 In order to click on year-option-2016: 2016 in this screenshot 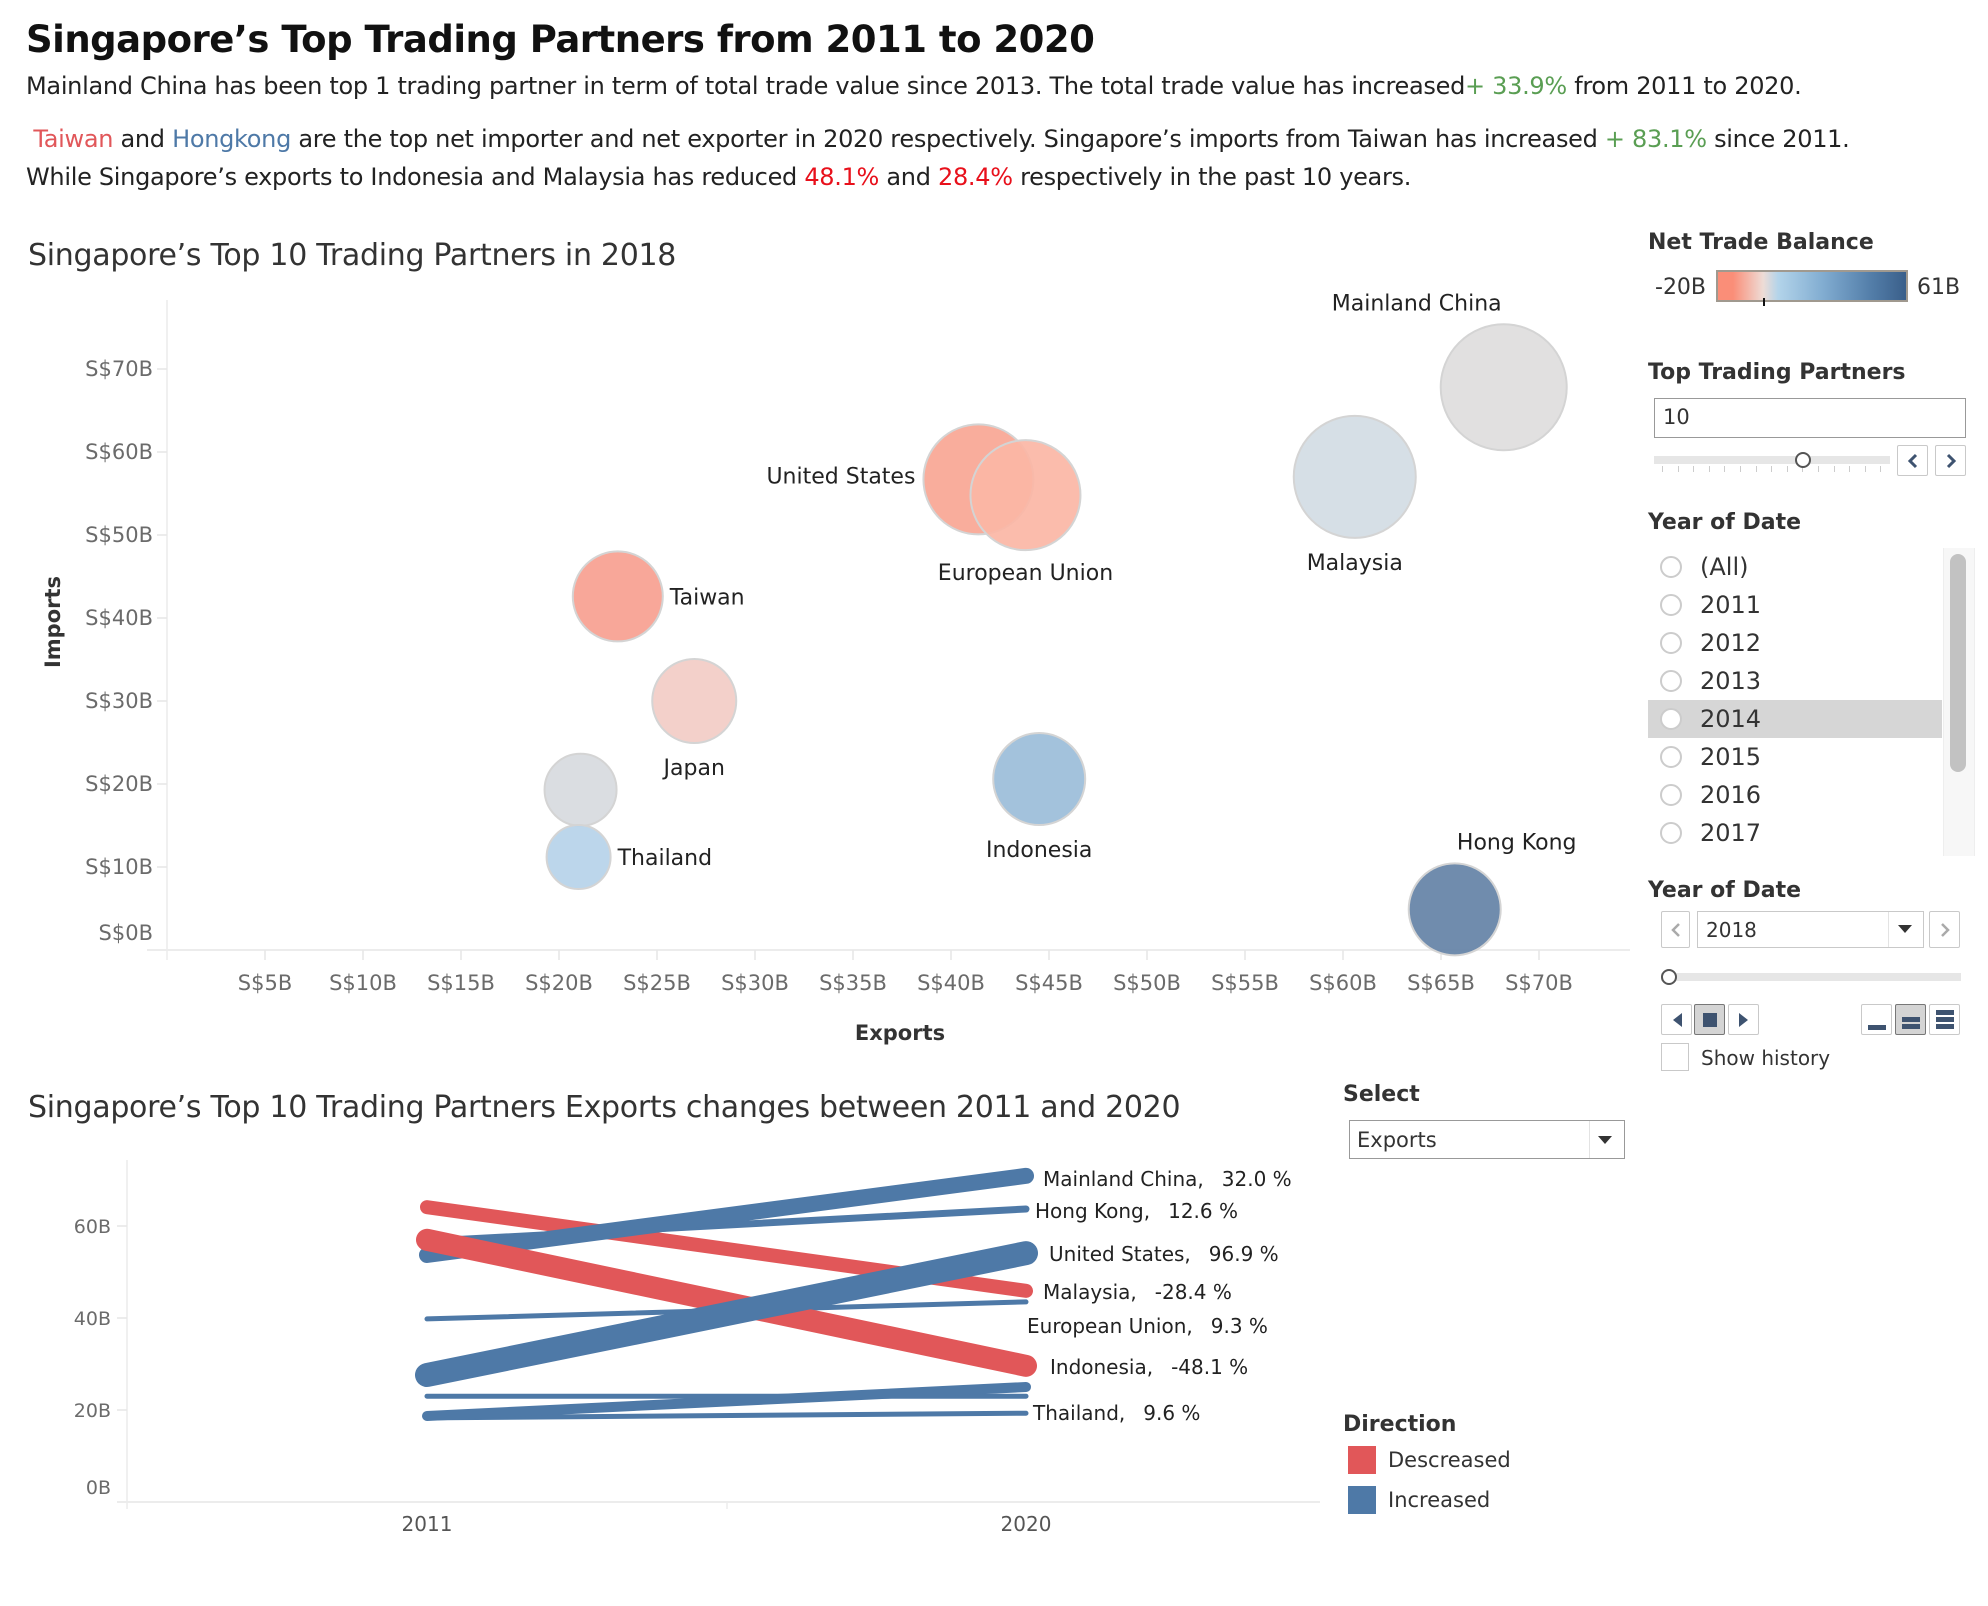, I will do `click(1795, 795)`.